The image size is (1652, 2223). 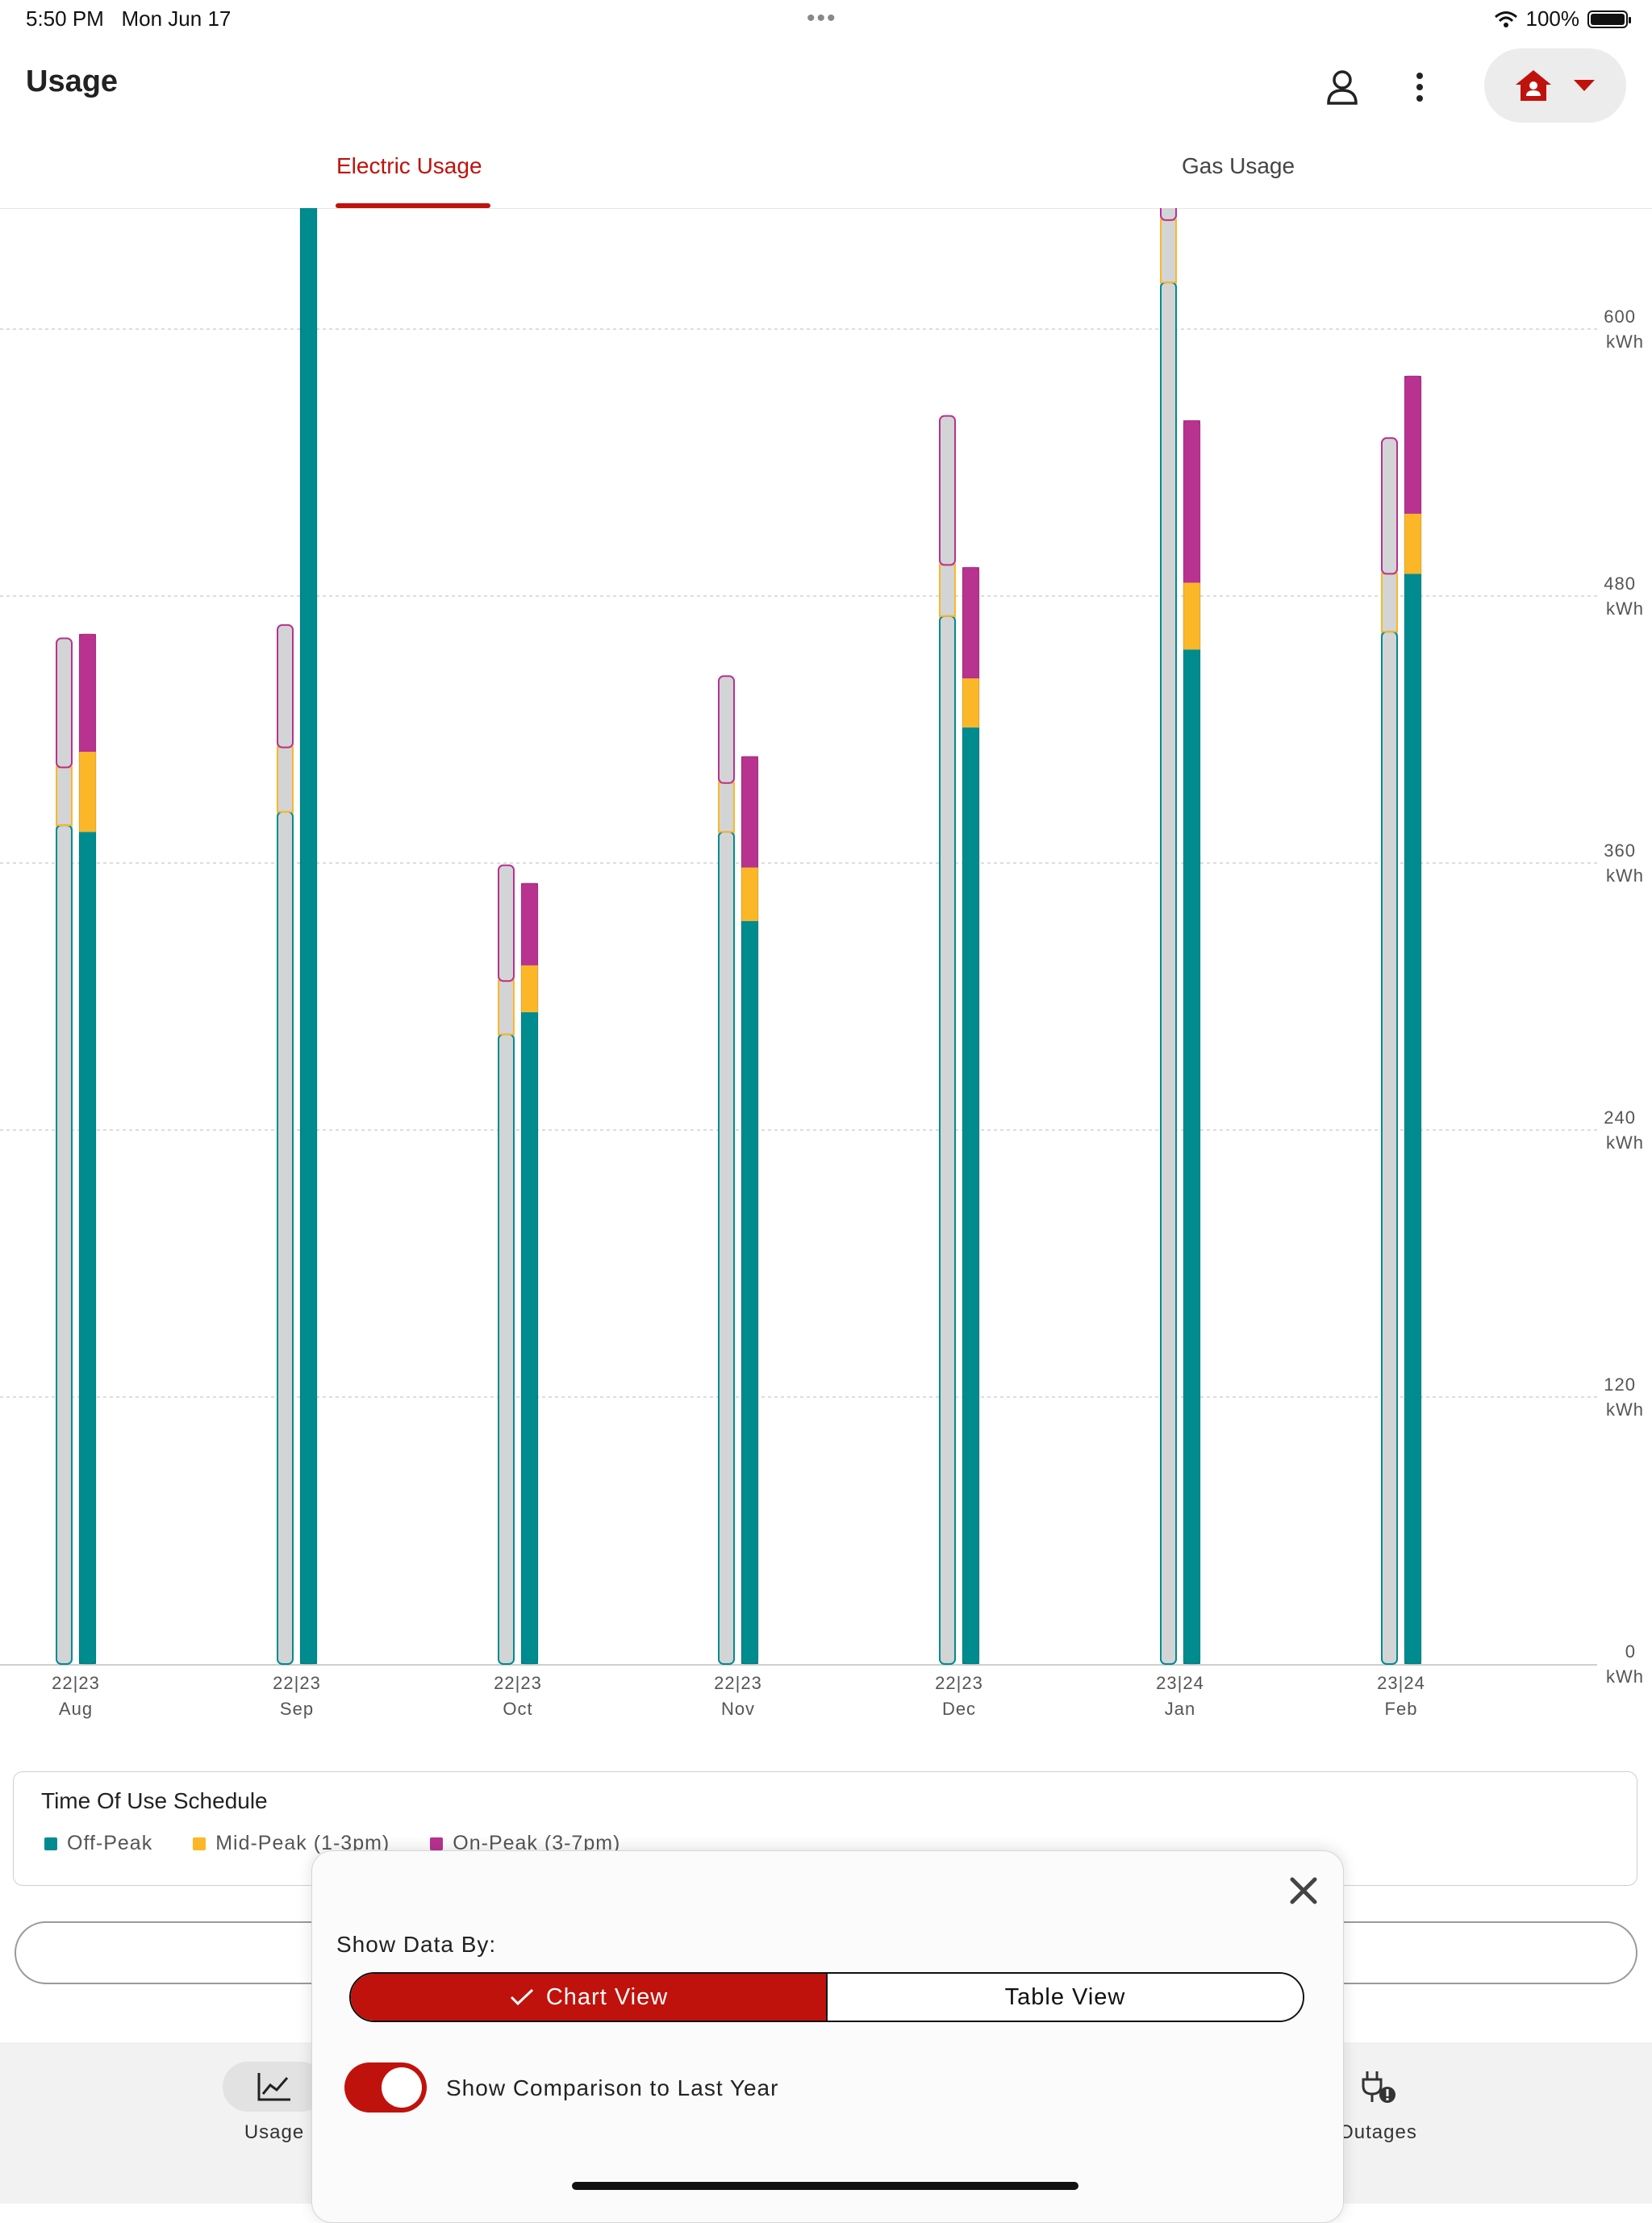 What do you see at coordinates (98, 1843) in the screenshot?
I see `legend-item-off-peak: Off-Peak` at bounding box center [98, 1843].